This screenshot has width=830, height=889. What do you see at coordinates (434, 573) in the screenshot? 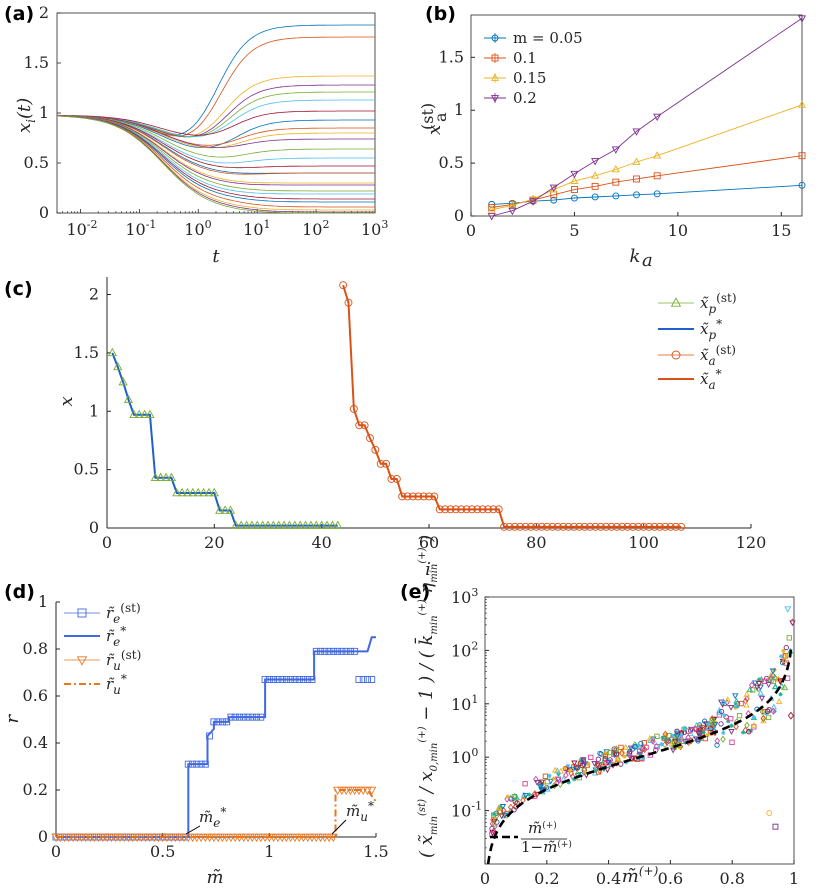
I see `text-part: min` at bounding box center [434, 573].